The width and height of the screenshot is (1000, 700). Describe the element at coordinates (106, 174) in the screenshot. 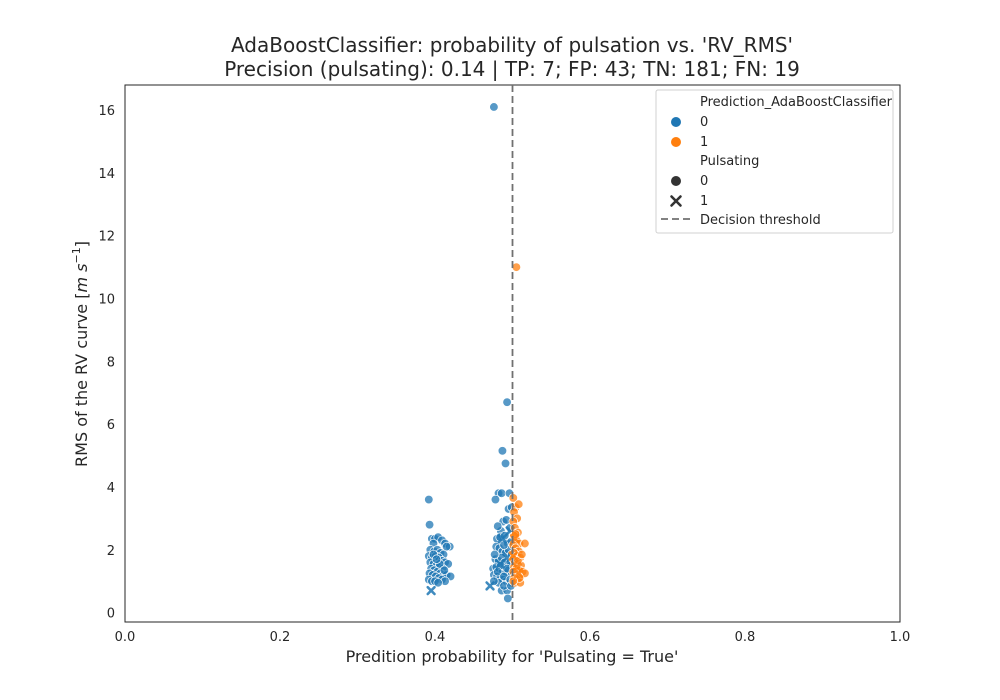

I see `y-tick-label: 14` at that location.